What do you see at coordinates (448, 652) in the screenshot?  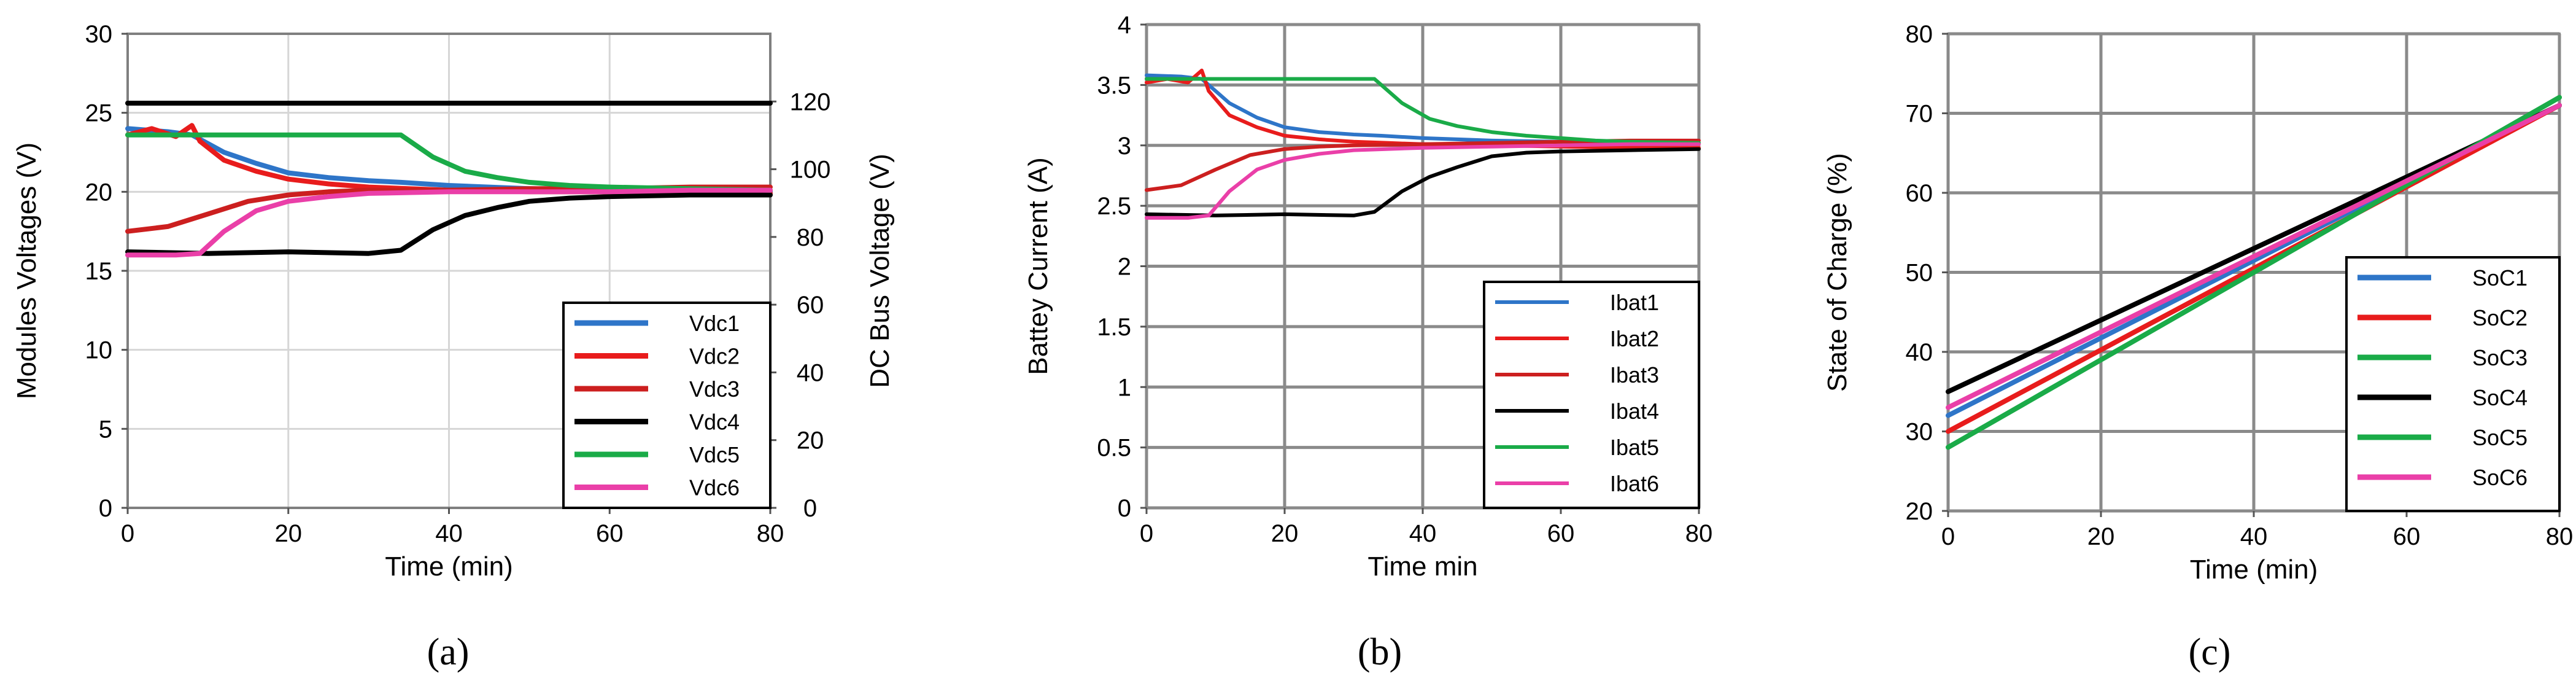 I see `panel-label: (a)` at bounding box center [448, 652].